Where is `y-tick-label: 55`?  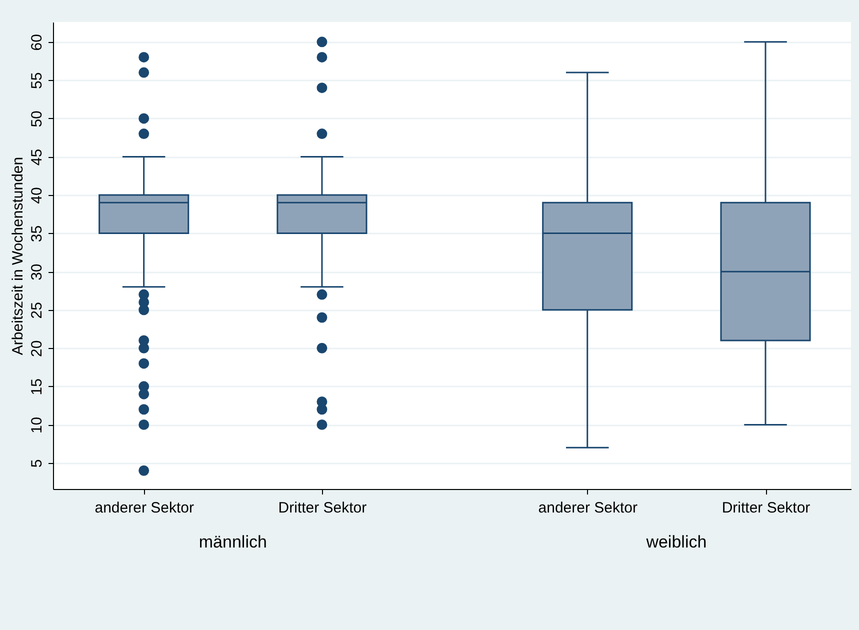
y-tick-label: 55 is located at coordinates (37, 81).